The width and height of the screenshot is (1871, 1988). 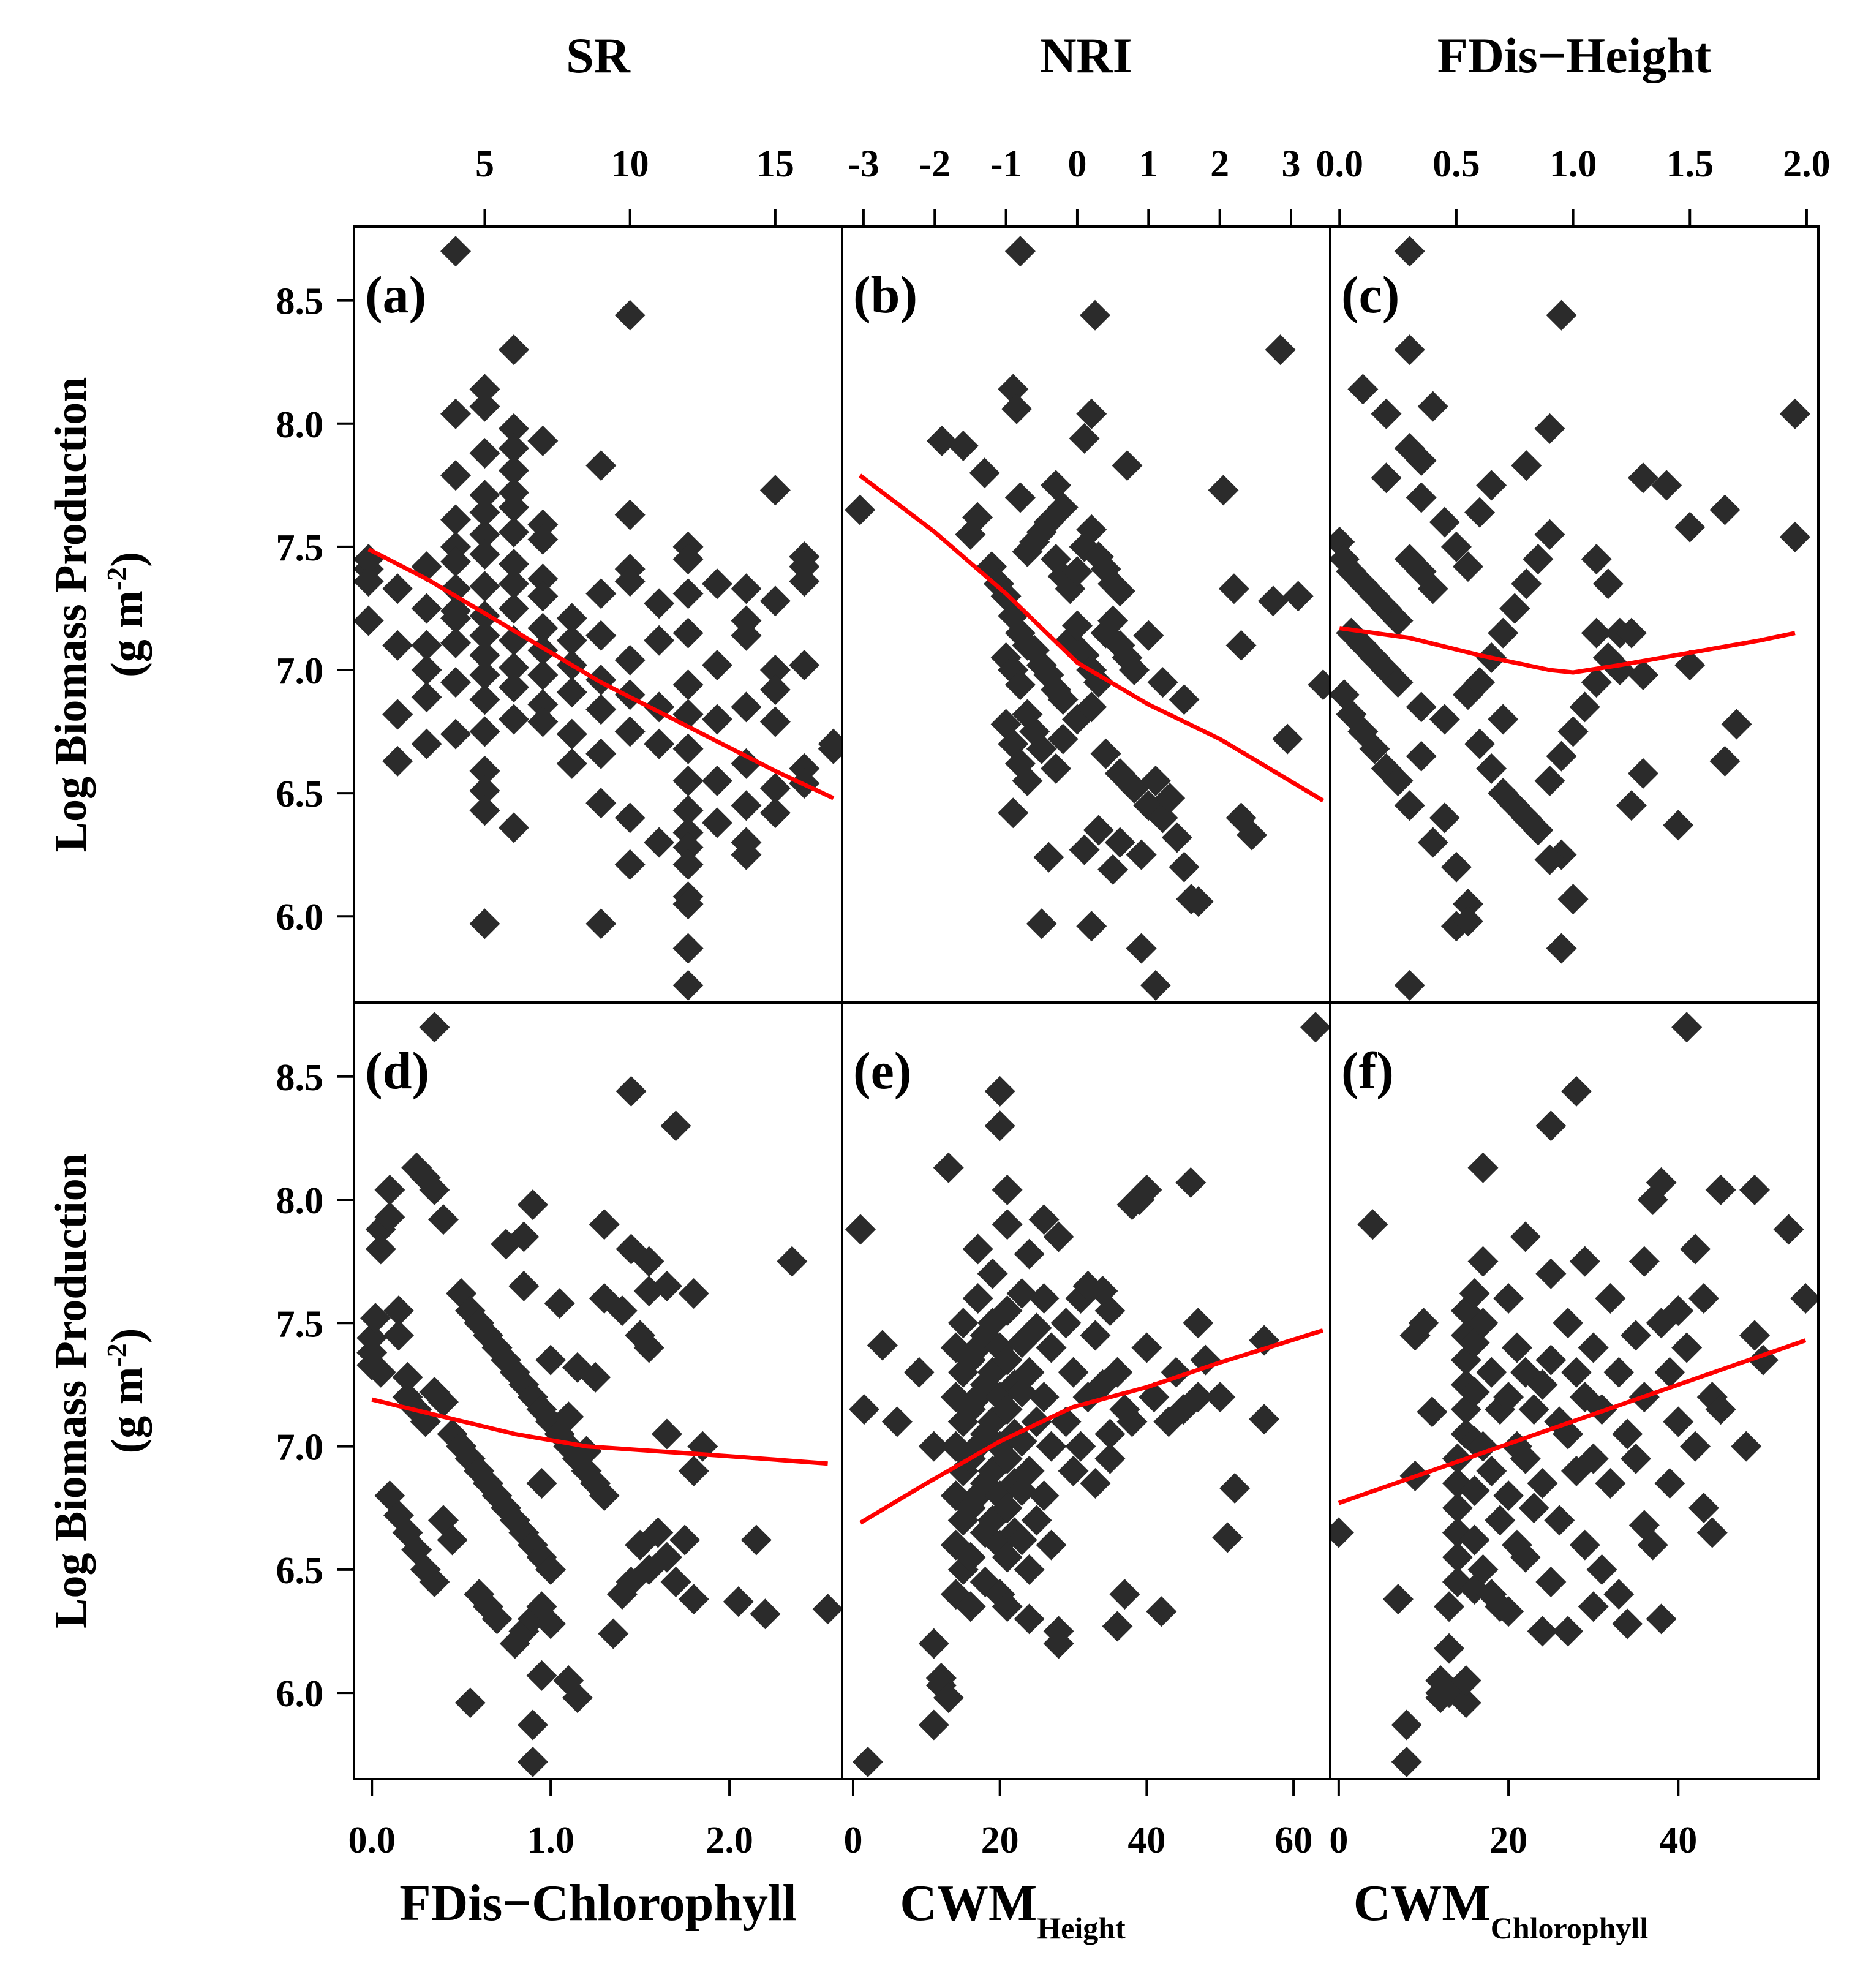 What do you see at coordinates (597, 1904) in the screenshot?
I see `x-axis-title: FDis−Chlorophyll` at bounding box center [597, 1904].